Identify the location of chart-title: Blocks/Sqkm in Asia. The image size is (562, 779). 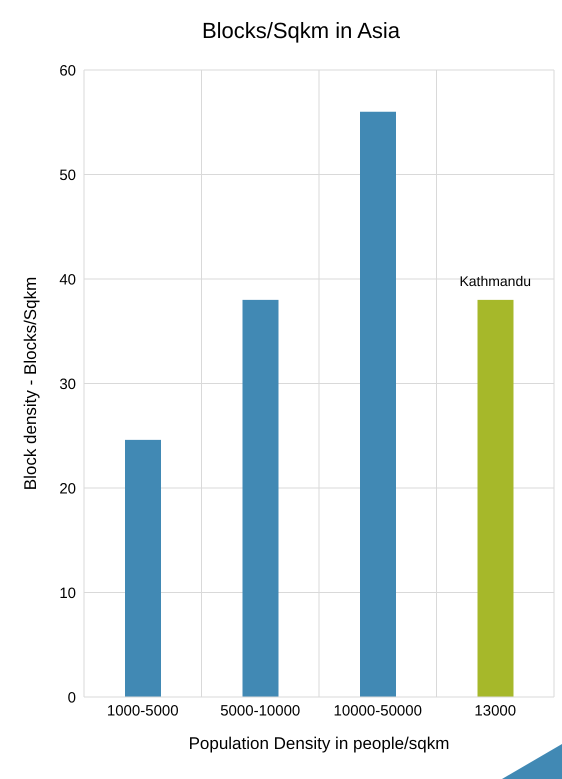
(301, 31).